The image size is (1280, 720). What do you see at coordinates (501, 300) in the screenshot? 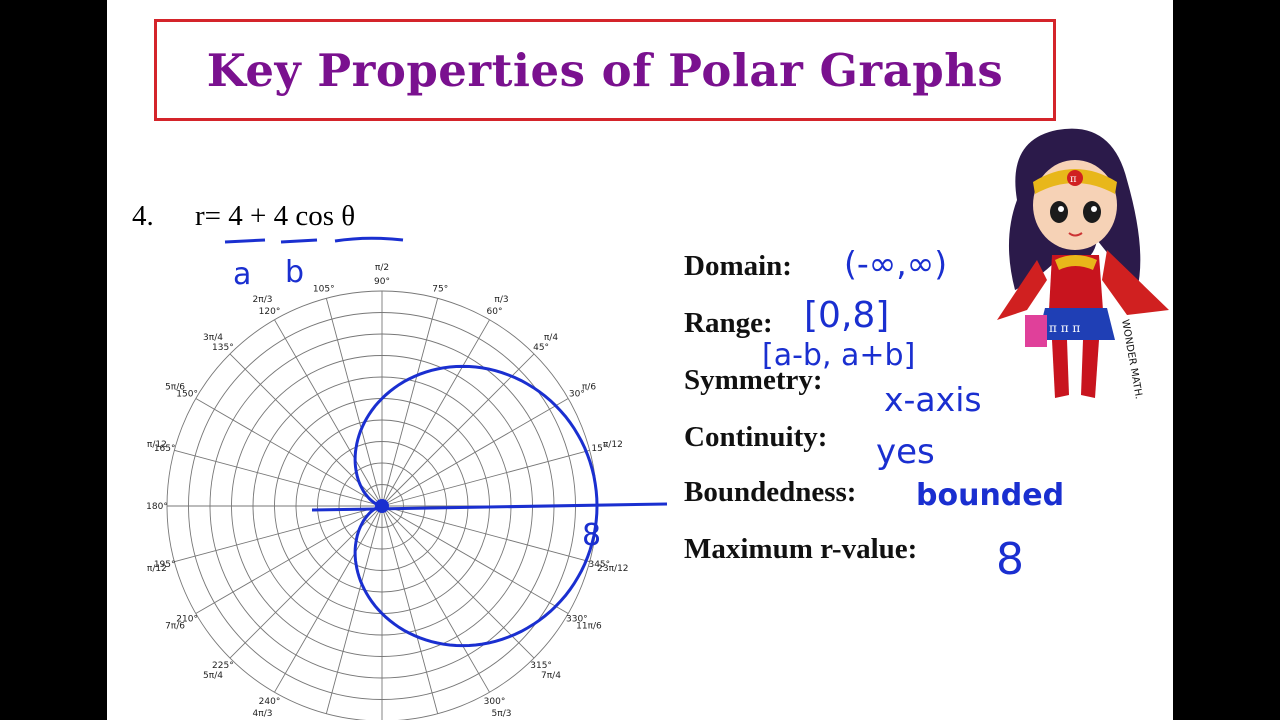
I see `tick-radian: π/3` at bounding box center [501, 300].